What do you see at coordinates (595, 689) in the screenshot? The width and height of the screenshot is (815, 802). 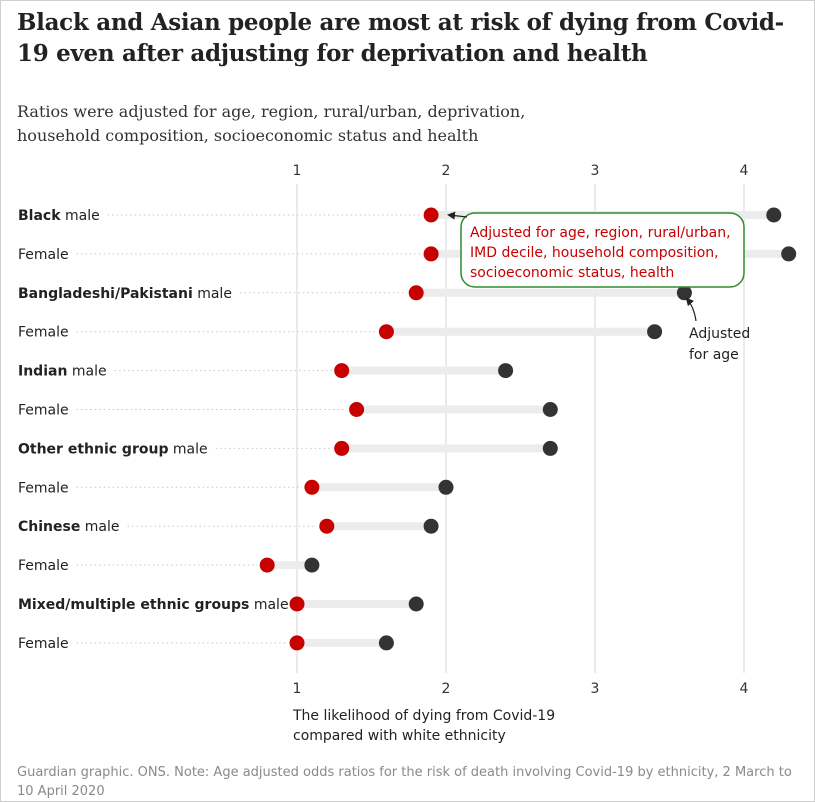 I see `x-tick-bottom-3: 3` at bounding box center [595, 689].